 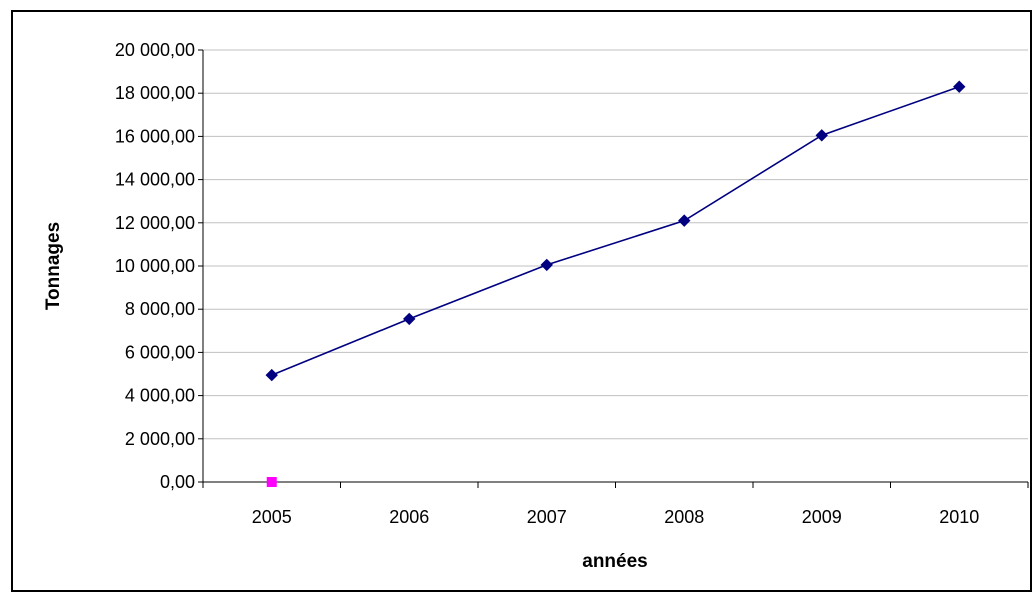 I want to click on x-tick-label: 2008, so click(x=684, y=517).